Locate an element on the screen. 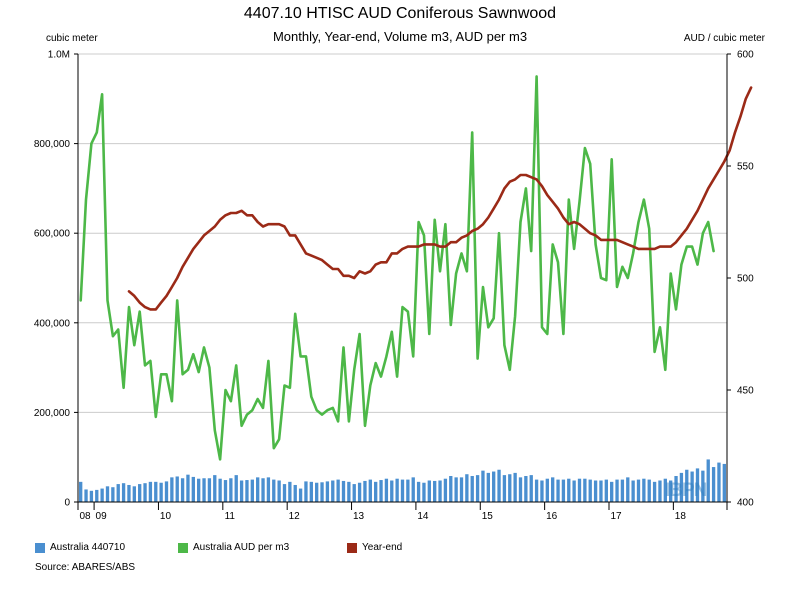  right-tick-label: 450 is located at coordinates (745, 391).